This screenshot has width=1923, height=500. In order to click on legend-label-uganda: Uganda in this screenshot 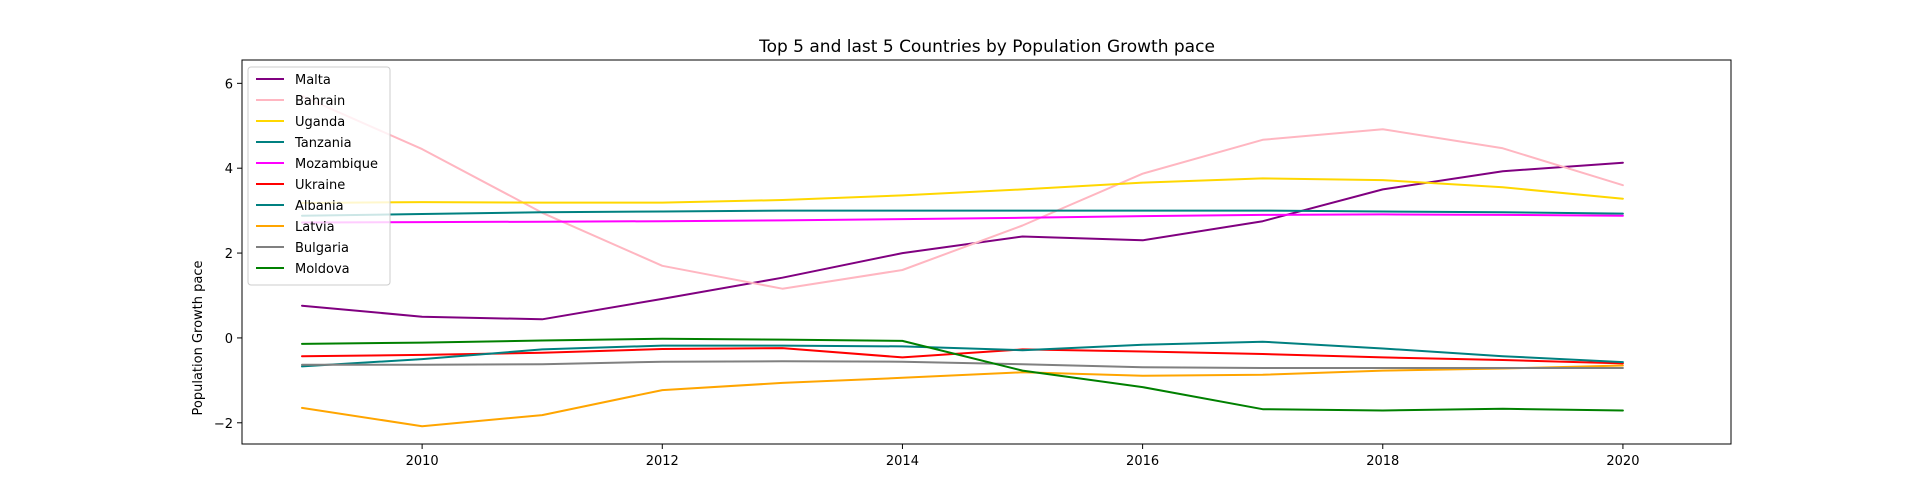, I will do `click(320, 122)`.